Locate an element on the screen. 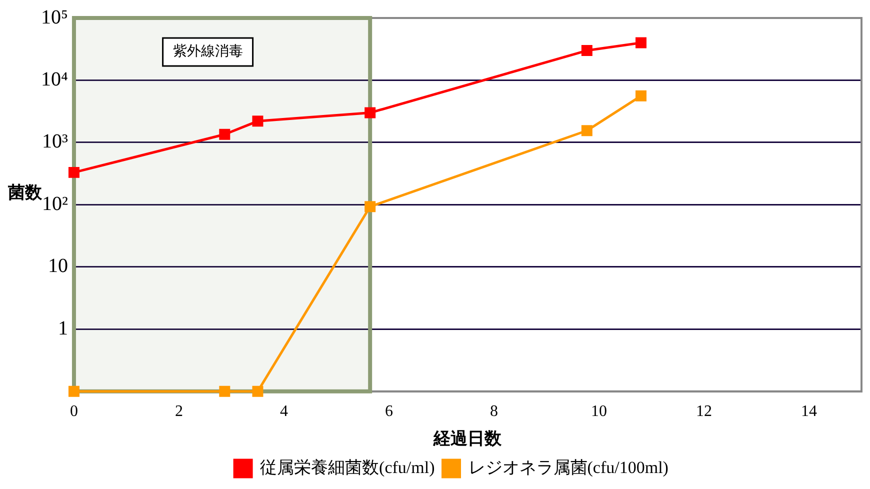 Image resolution: width=870 pixels, height=489 pixels. x-axis-title: 経過日数 is located at coordinates (467, 438).